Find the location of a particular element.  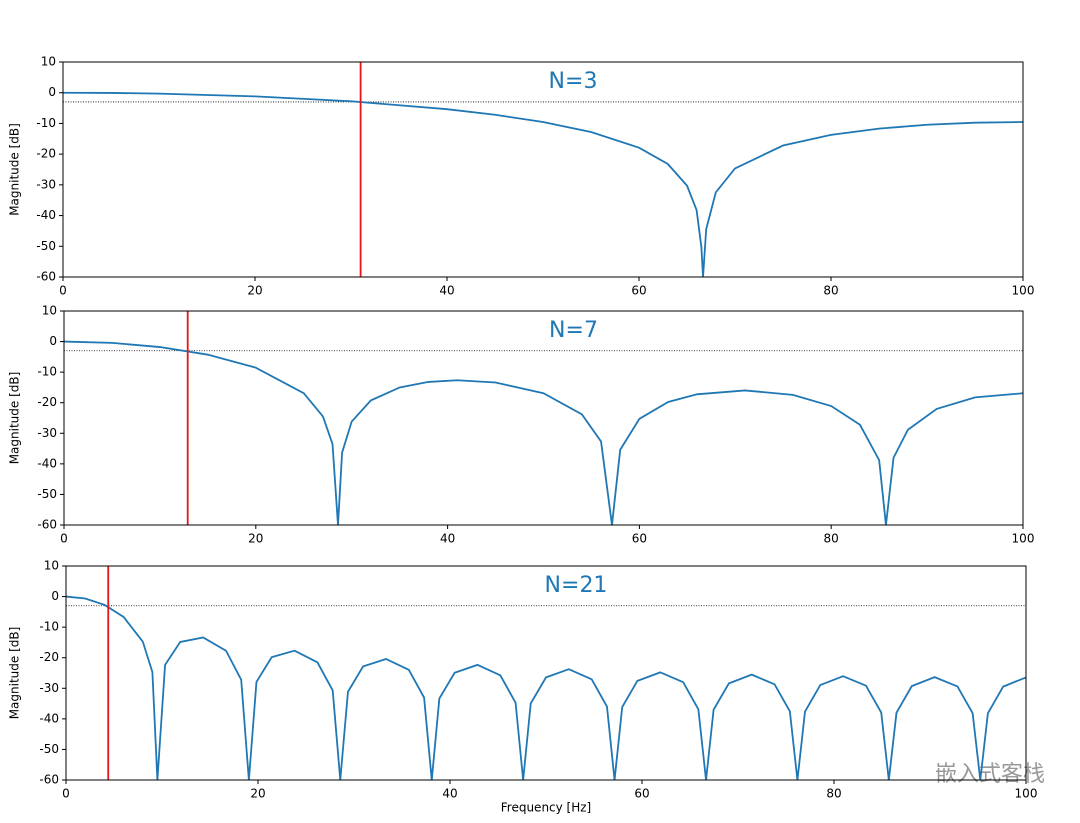

chart-title: N=7 is located at coordinates (573, 330).